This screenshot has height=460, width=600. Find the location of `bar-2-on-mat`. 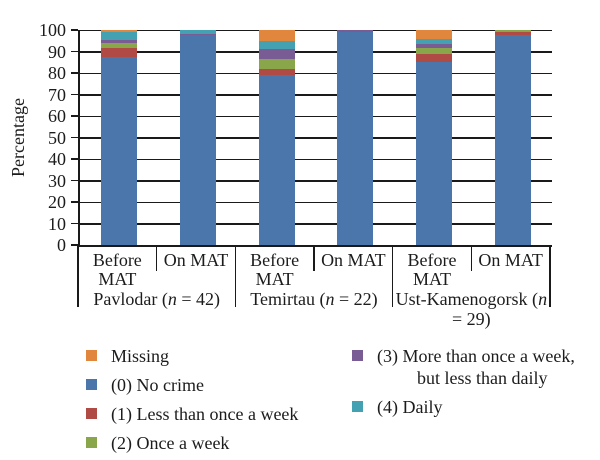

bar-2-on-mat is located at coordinates (198, 137).